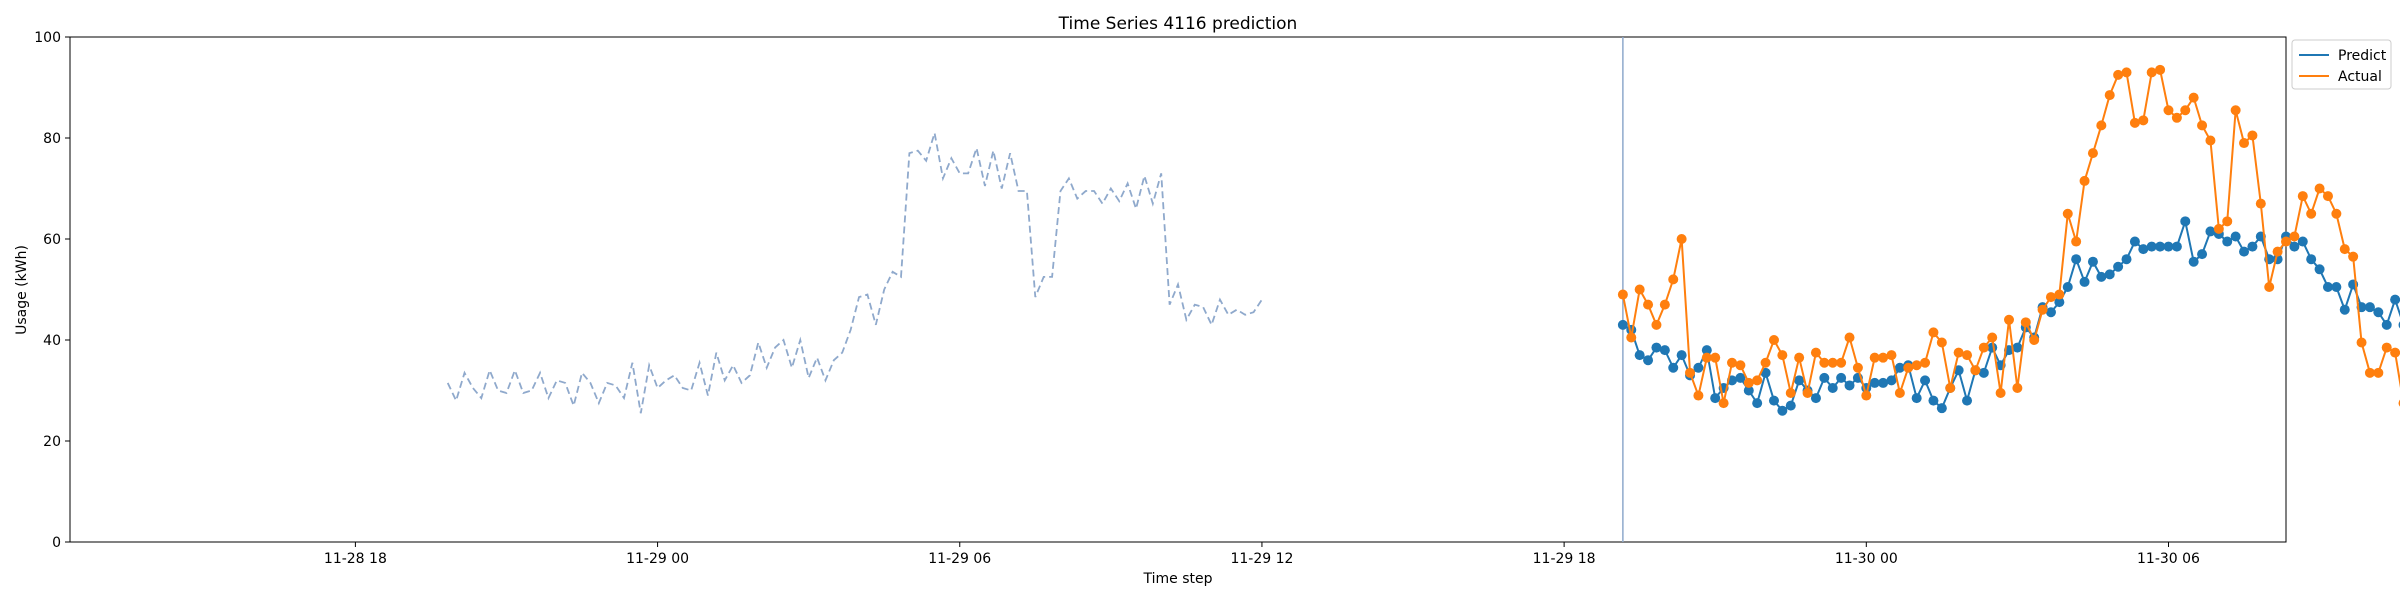  What do you see at coordinates (52, 290) in the screenshot?
I see `y-axis: 0 20 40 60 80 100` at bounding box center [52, 290].